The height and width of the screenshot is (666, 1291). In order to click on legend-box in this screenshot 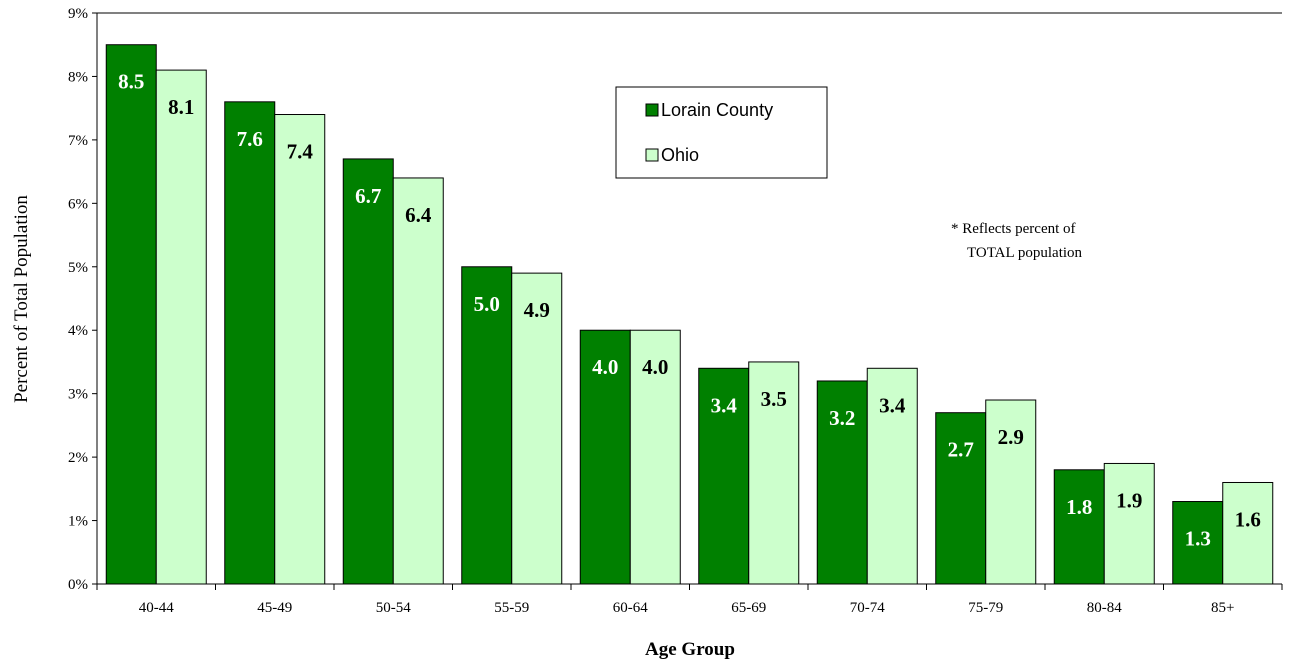, I will do `click(721, 132)`.